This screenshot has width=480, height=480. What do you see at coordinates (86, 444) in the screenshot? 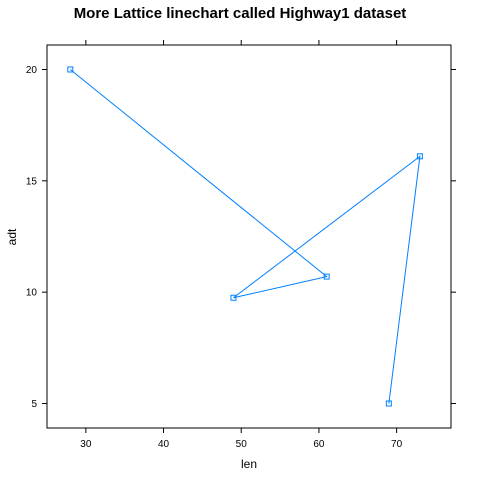
I see `x-tick-label: 30` at bounding box center [86, 444].